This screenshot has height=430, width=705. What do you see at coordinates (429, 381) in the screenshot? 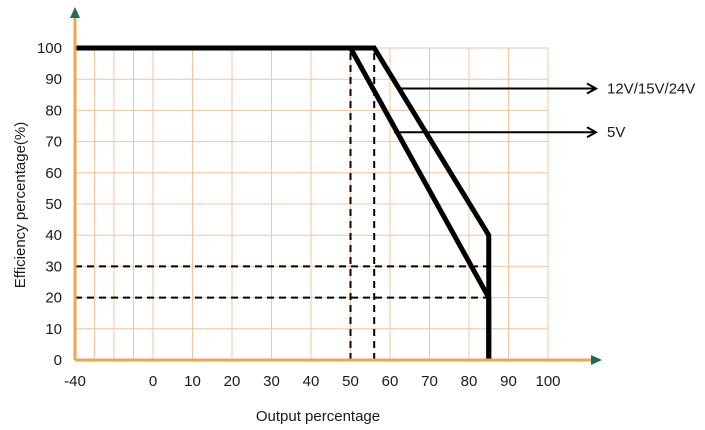
I see `x-tick-label: 70` at bounding box center [429, 381].